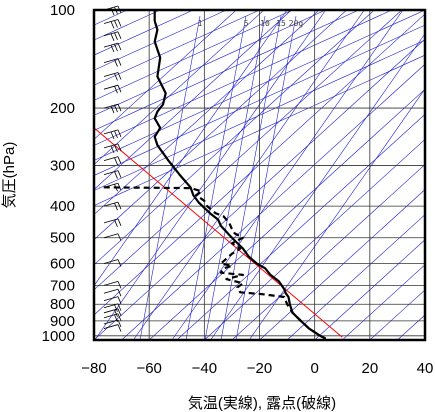 The height and width of the screenshot is (412, 435). I want to click on mixing-ratio-label-0: 1, so click(200, 23).